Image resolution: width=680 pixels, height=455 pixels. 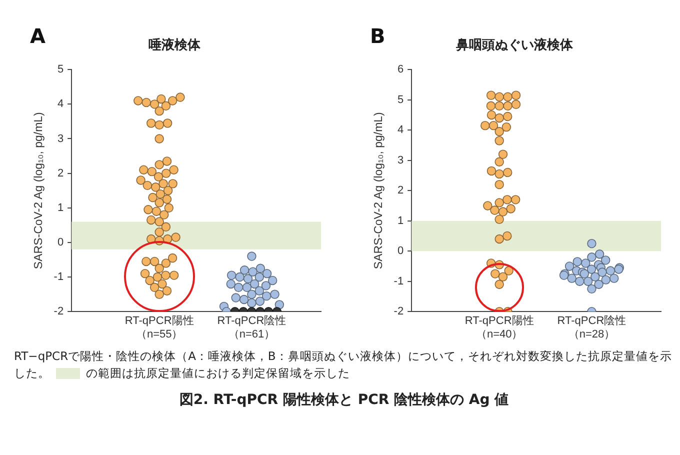 What do you see at coordinates (38, 36) in the screenshot?
I see `text: A` at bounding box center [38, 36].